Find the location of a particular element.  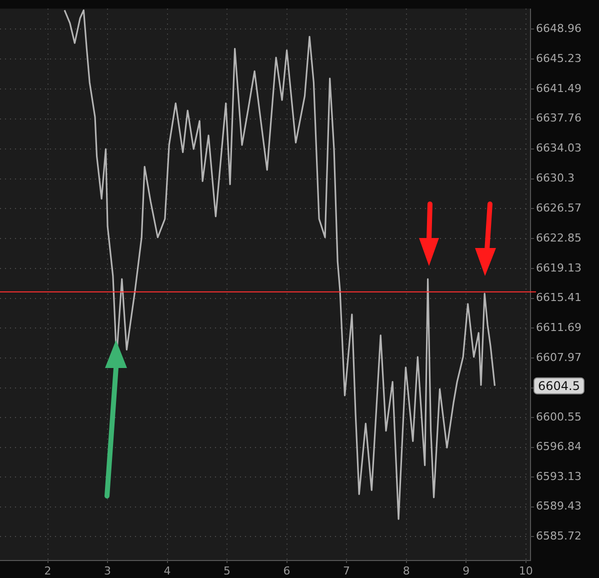

x-tick-label: 3 is located at coordinates (108, 571).